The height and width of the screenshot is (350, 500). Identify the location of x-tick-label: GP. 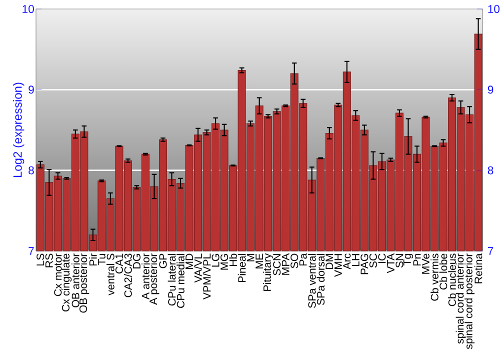
(163, 261).